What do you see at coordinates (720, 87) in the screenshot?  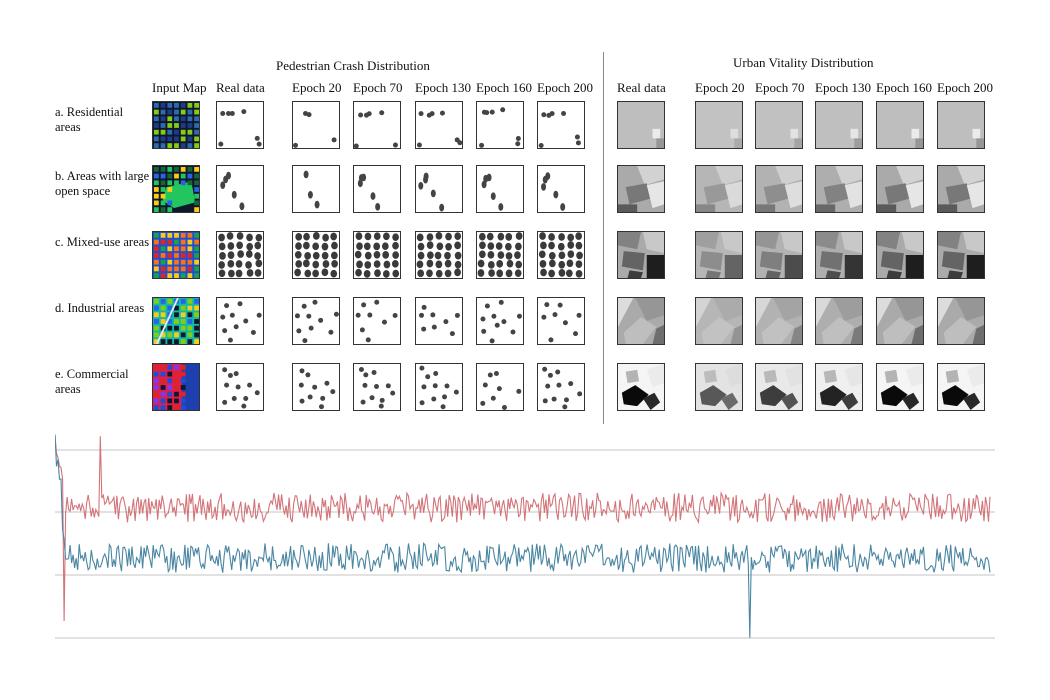 I see `vitality-column-label: Epoch 20` at bounding box center [720, 87].